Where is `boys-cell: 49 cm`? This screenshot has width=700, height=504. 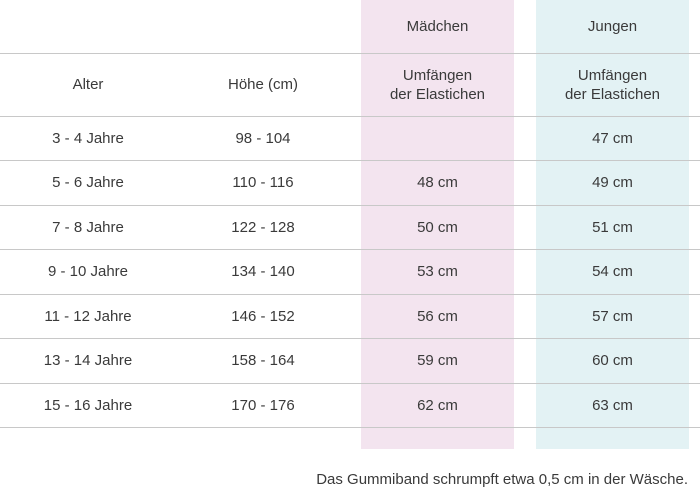 boys-cell: 49 cm is located at coordinates (612, 182).